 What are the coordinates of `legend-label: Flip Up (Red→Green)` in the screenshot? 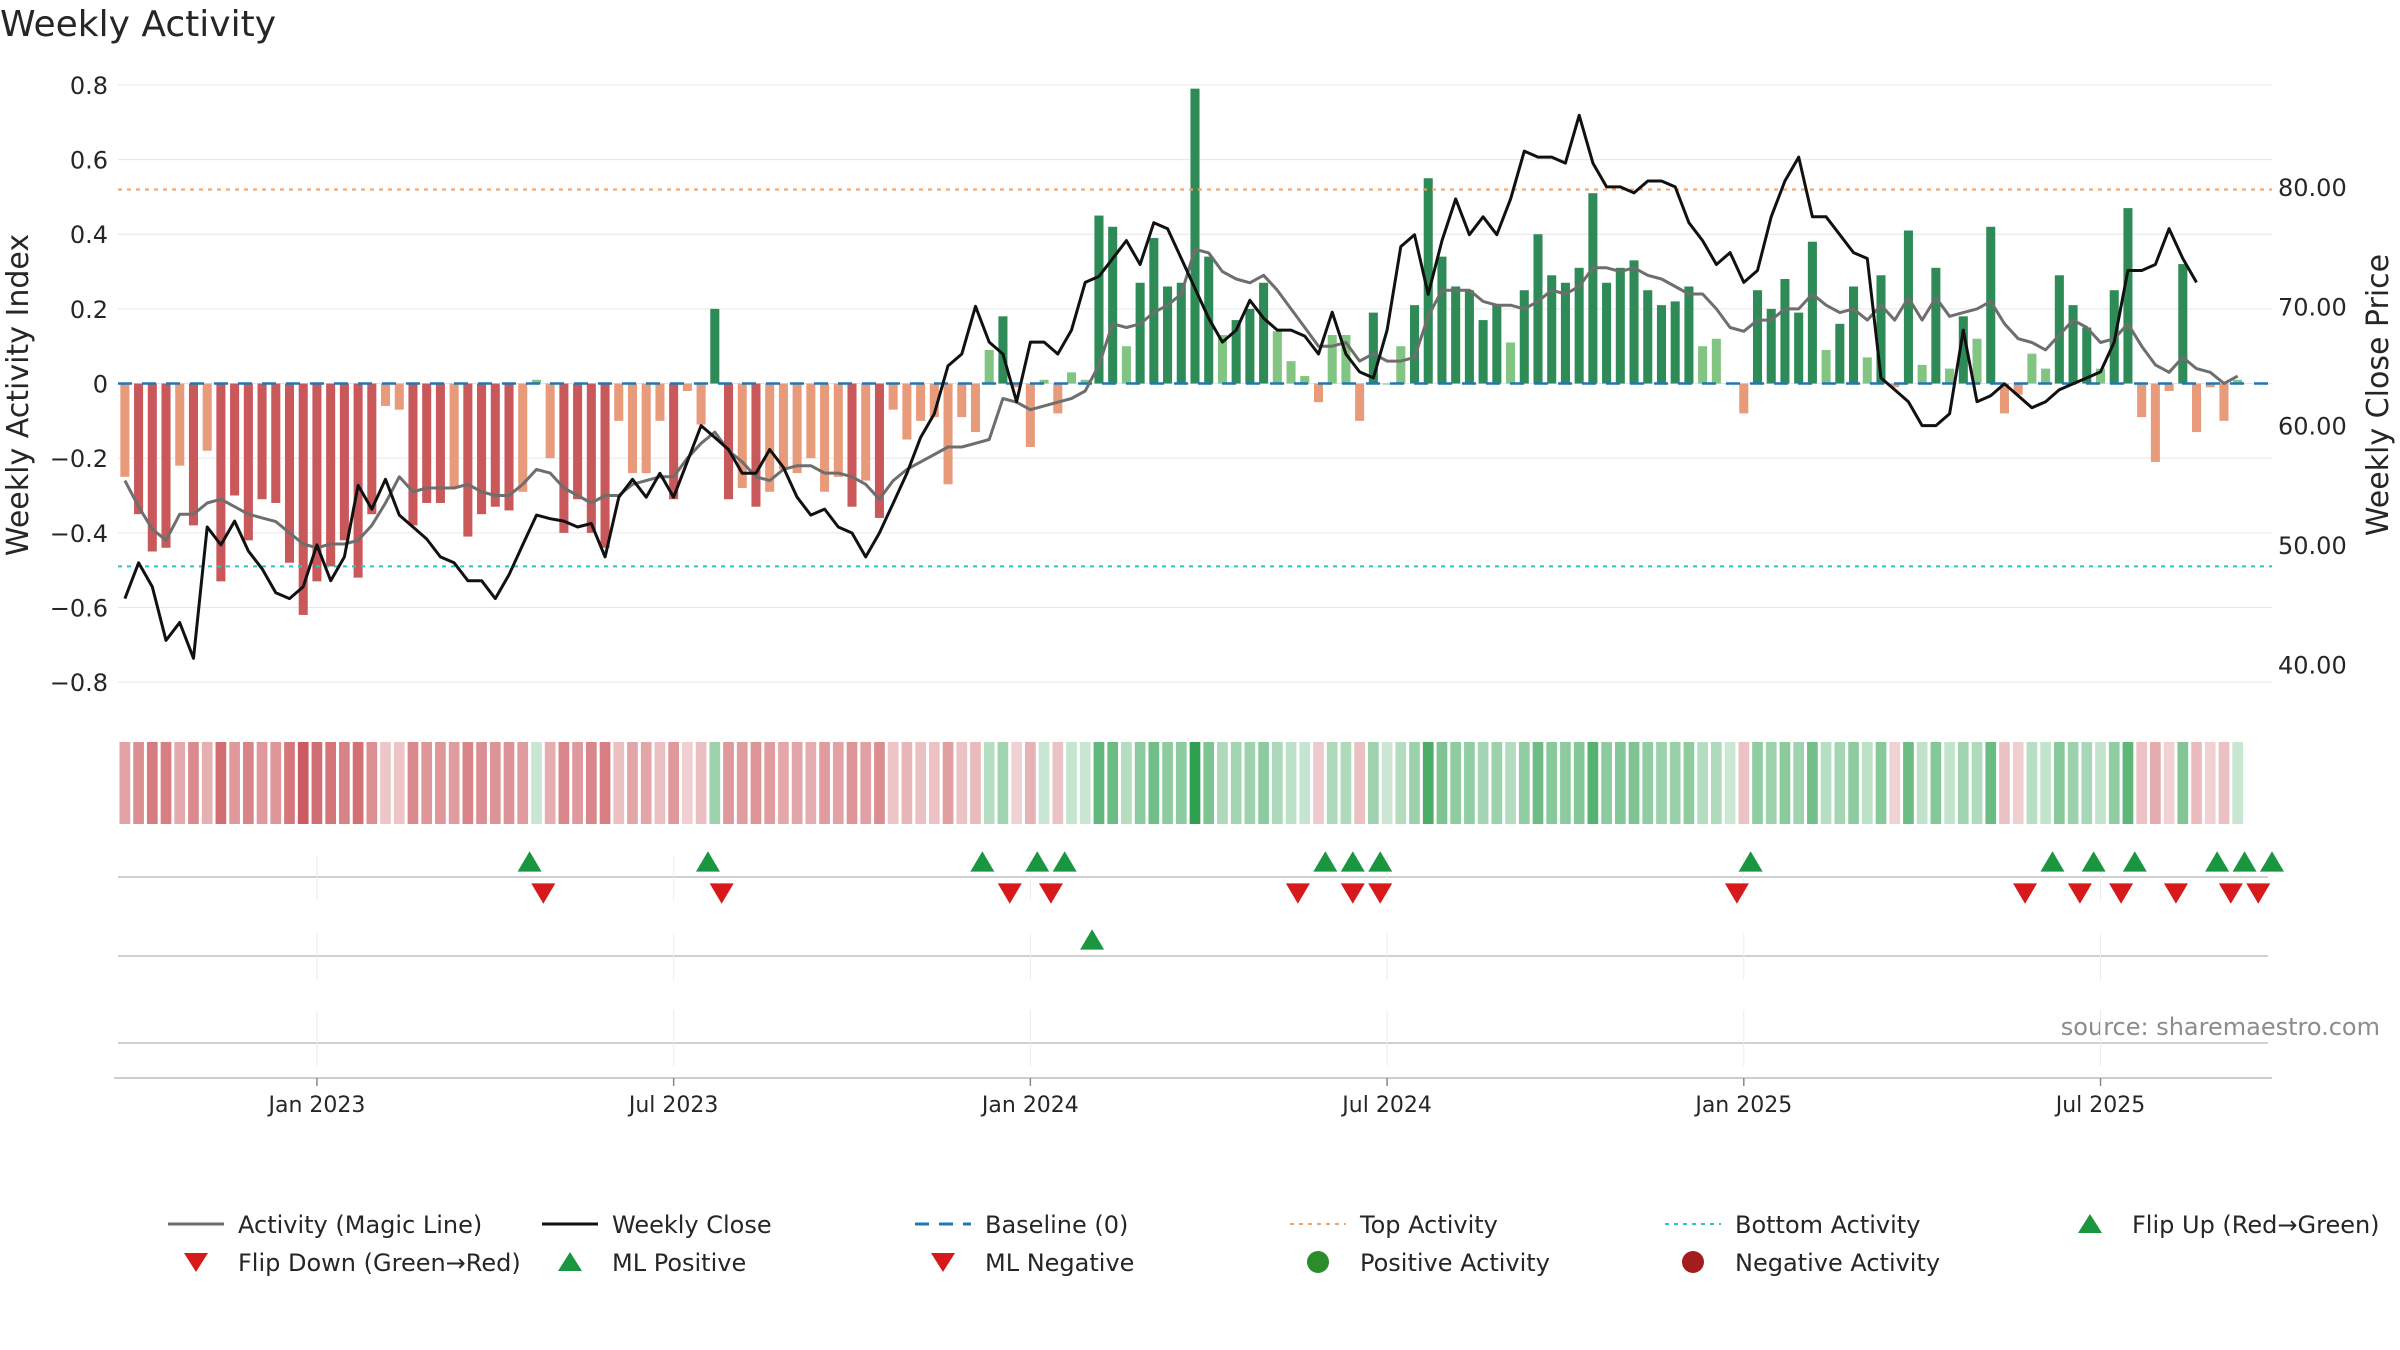 It's located at (2256, 1225).